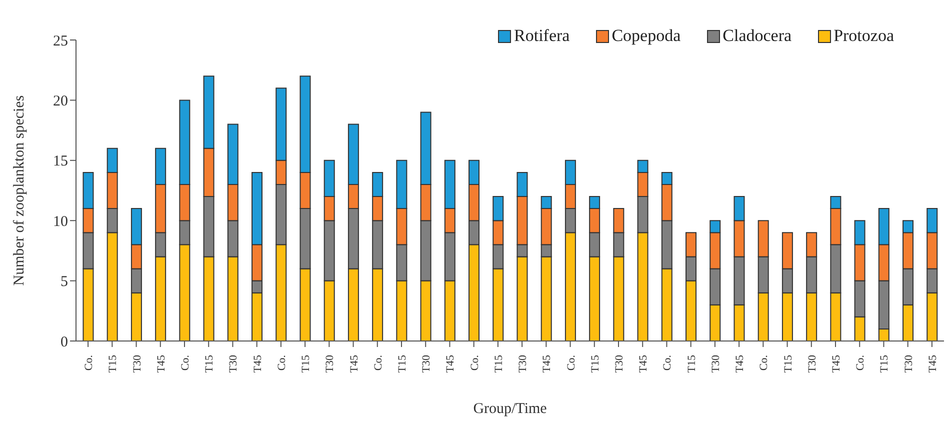 The image size is (949, 430). I want to click on y-axis-title: Number of zooplankton species, so click(19, 190).